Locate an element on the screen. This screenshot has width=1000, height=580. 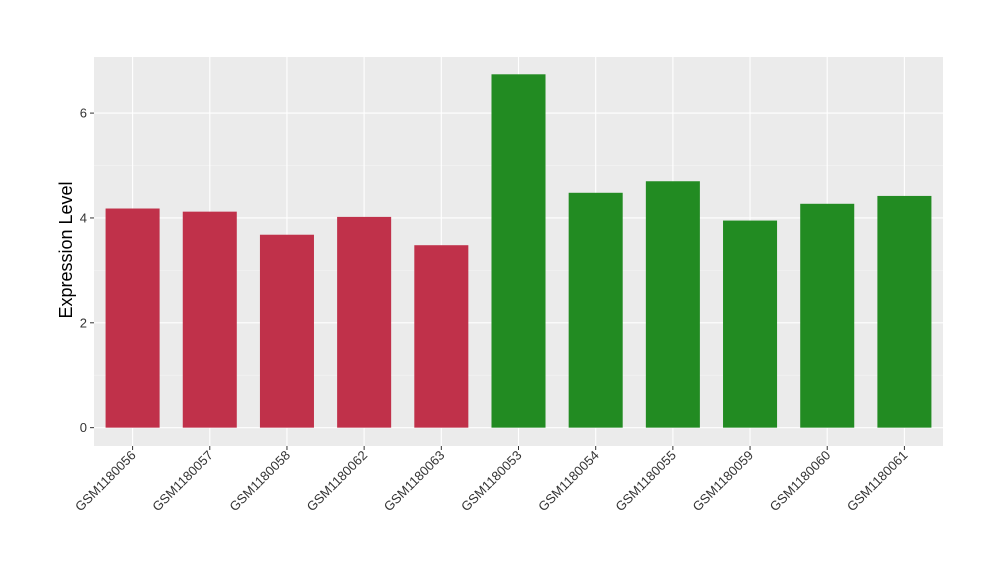
x-tick-label: GSM1180058 is located at coordinates (259, 481).